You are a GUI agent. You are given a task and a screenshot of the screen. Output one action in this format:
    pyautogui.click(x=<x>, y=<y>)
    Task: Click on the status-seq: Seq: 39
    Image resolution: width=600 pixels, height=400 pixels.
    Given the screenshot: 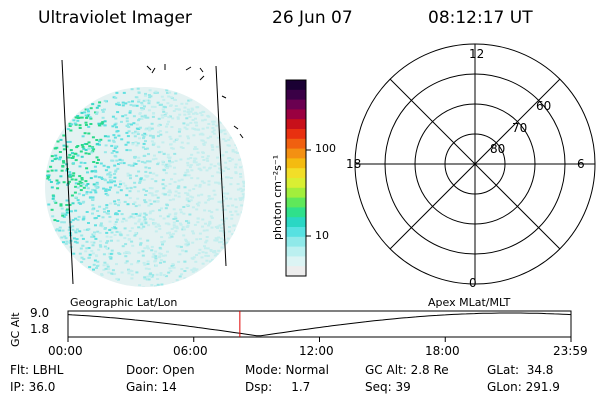 What is the action you would take?
    pyautogui.click(x=388, y=387)
    